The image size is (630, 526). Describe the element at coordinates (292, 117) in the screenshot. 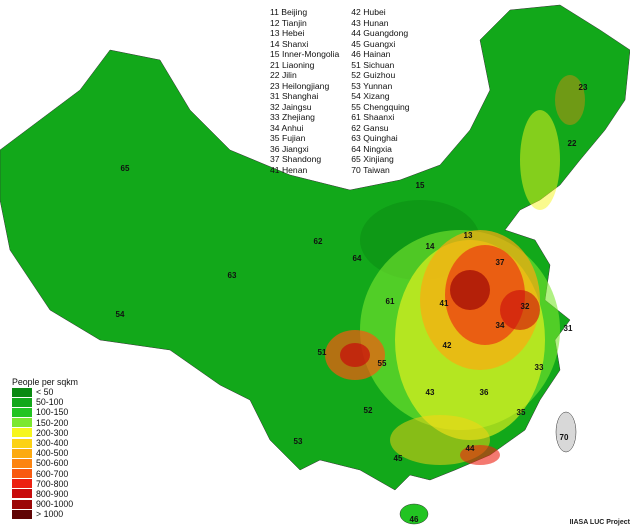

I see `province-list-item: 33 Zhejiang` at that location.